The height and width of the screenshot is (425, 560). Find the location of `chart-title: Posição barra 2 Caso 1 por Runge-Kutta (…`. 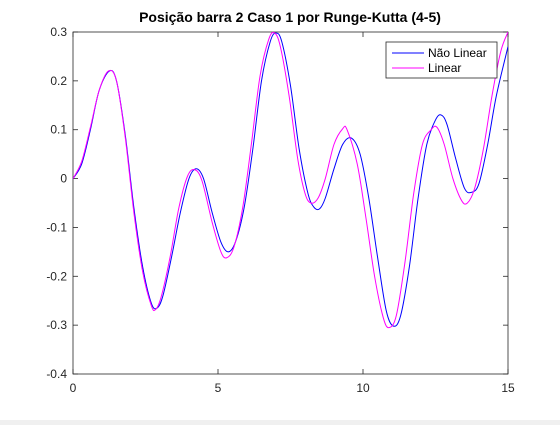

chart-title: Posição barra 2 Caso 1 por Runge-Kutta (… is located at coordinates (290, 17).